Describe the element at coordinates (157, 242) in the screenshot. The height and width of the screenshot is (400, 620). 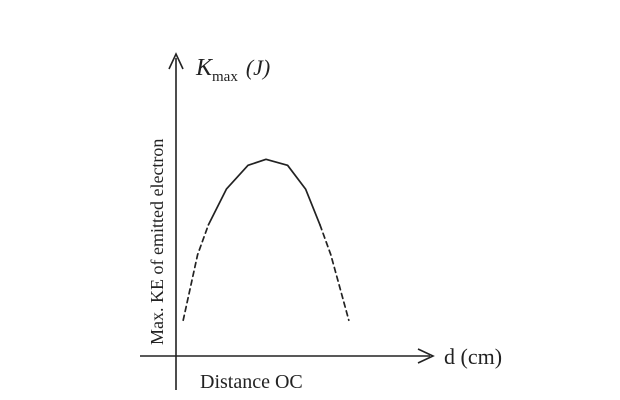
I see `y-axis-label: Max. KE of emitted electron` at that location.